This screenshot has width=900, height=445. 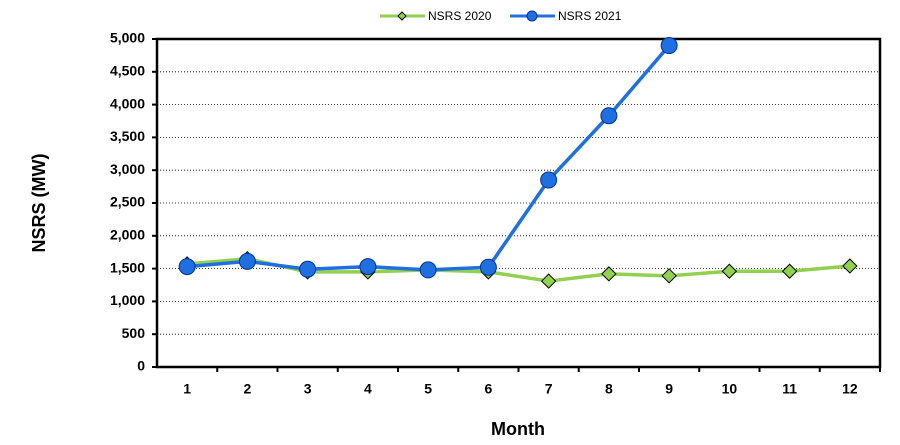 I want to click on y-tick-label: 4,500, so click(x=127, y=71).